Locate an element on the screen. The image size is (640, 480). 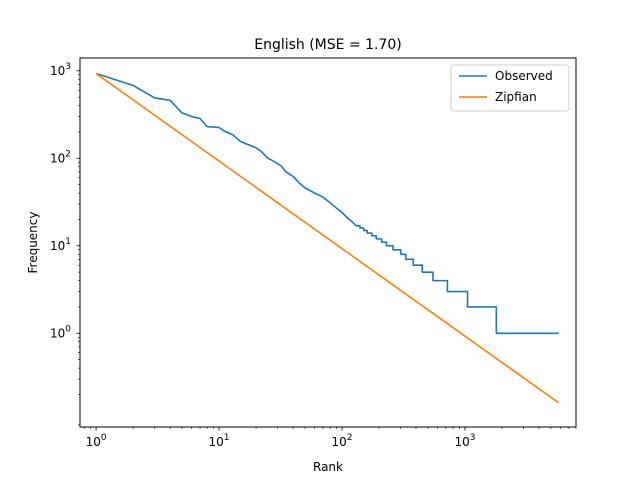
x-tick-exponent: 2 is located at coordinates (350, 438).